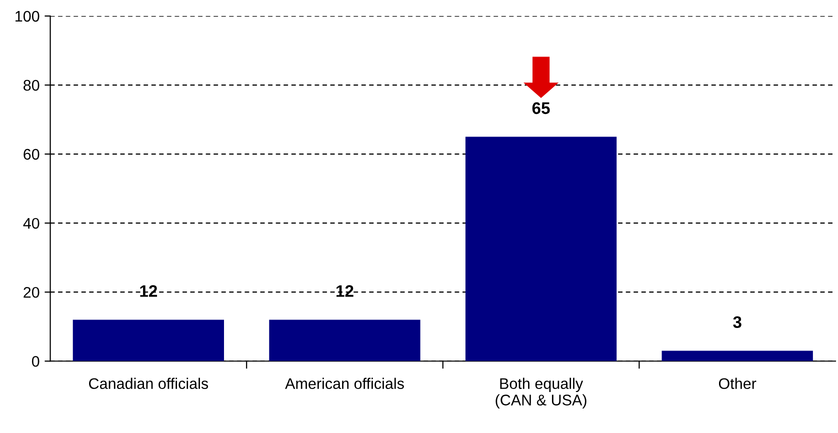 The width and height of the screenshot is (838, 433). I want to click on y-tick-label: 20, so click(32, 292).